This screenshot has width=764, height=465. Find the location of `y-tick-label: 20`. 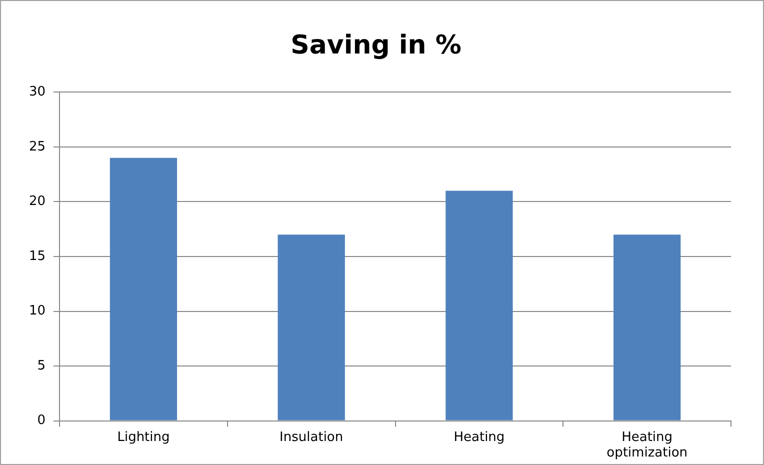

y-tick-label: 20 is located at coordinates (37, 202).